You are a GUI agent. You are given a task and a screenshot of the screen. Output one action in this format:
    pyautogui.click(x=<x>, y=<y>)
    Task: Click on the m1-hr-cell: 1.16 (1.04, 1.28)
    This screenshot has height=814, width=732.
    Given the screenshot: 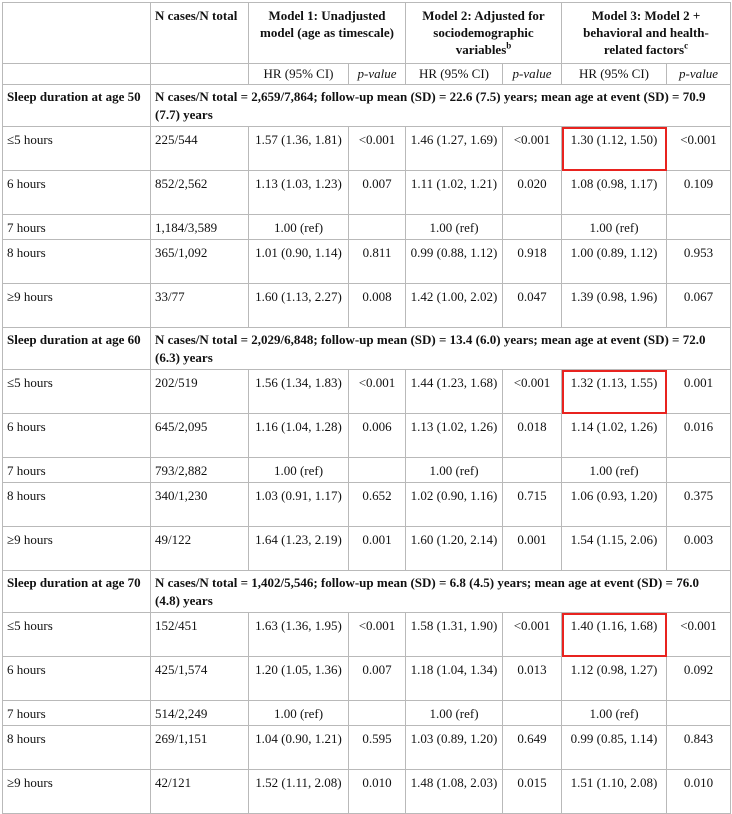 What is the action you would take?
    pyautogui.click(x=298, y=435)
    